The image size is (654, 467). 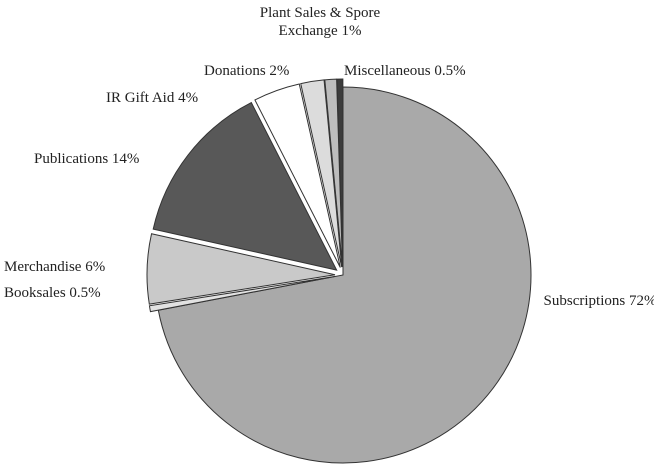 What do you see at coordinates (43, 267) in the screenshot?
I see `category-label: Merchandise` at bounding box center [43, 267].